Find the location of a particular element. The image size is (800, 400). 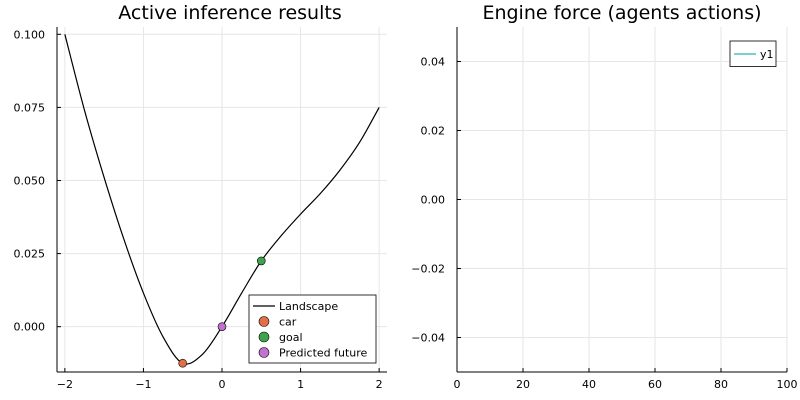

x-tick-label: 2 is located at coordinates (379, 384).